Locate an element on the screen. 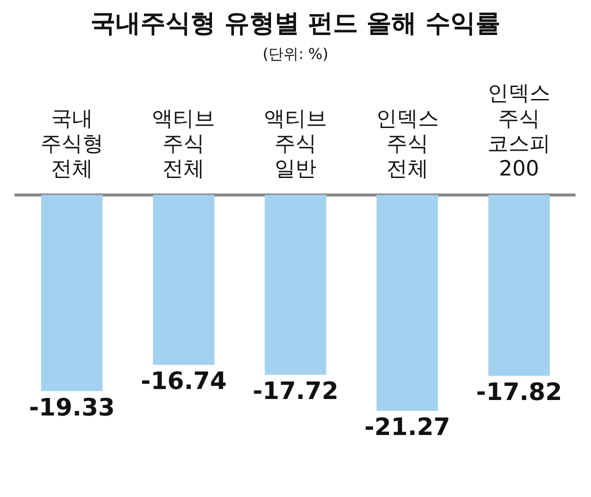  x-tick-label: 인덱스 주식 코스피 200 is located at coordinates (519, 131).